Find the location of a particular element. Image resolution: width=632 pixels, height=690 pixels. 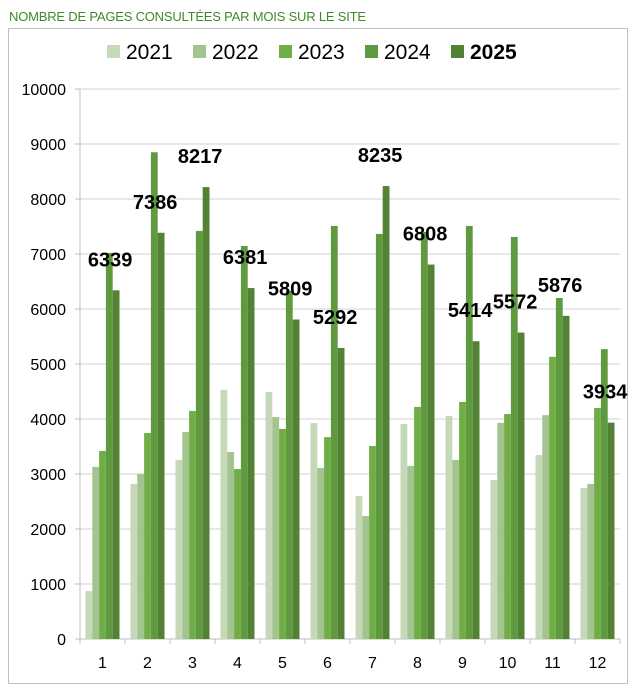

data-label-2025-4: 6381 is located at coordinates (245, 258).